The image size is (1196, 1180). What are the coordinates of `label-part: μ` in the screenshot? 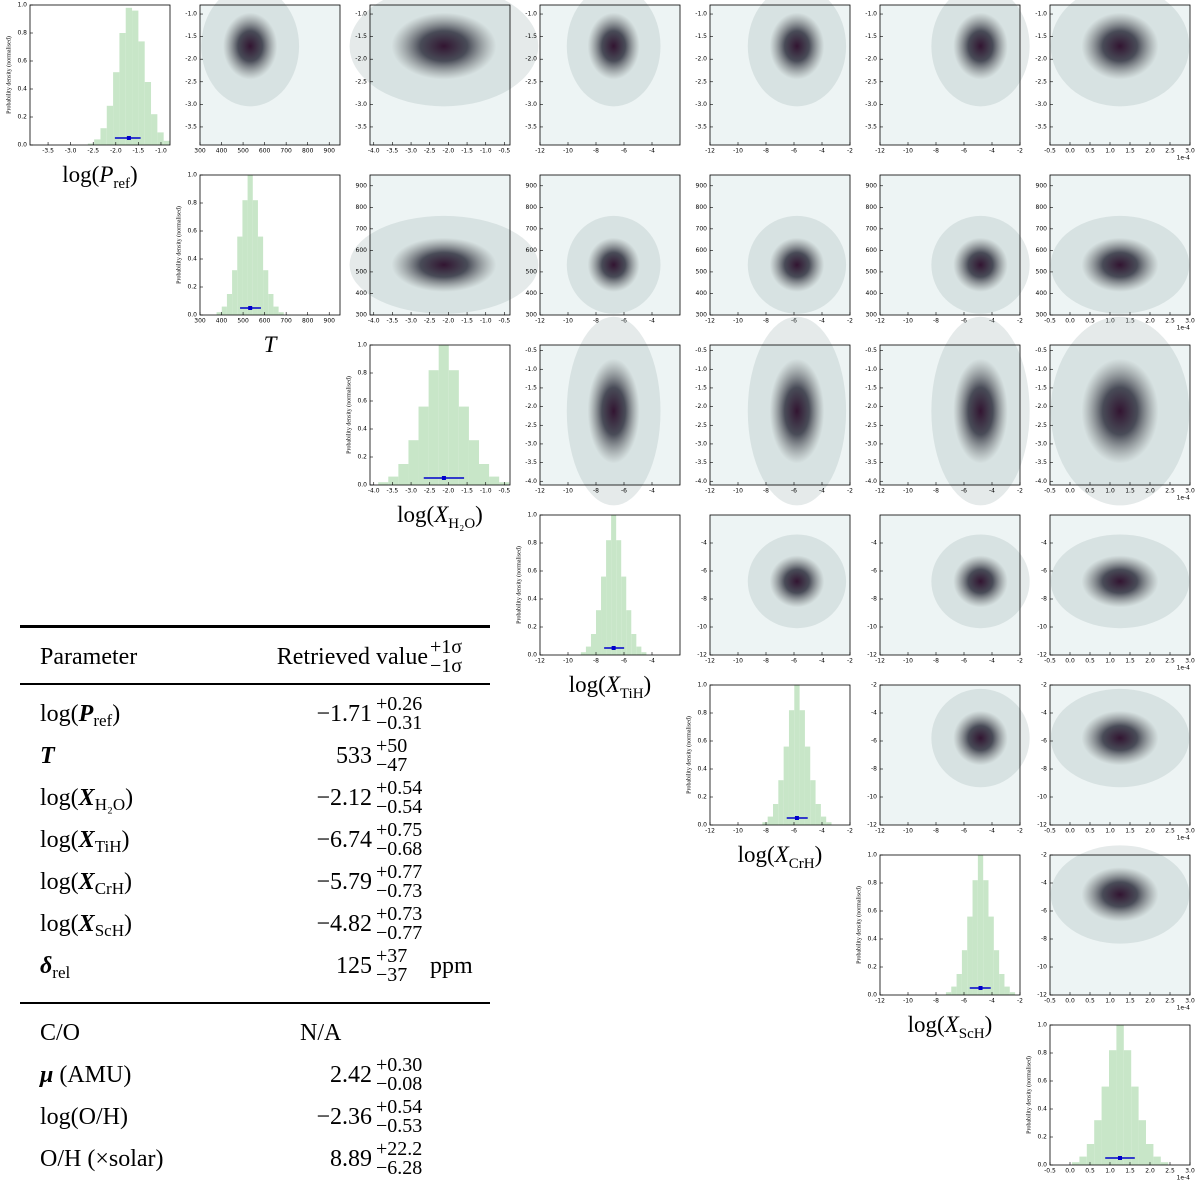 It's located at (47, 1075).